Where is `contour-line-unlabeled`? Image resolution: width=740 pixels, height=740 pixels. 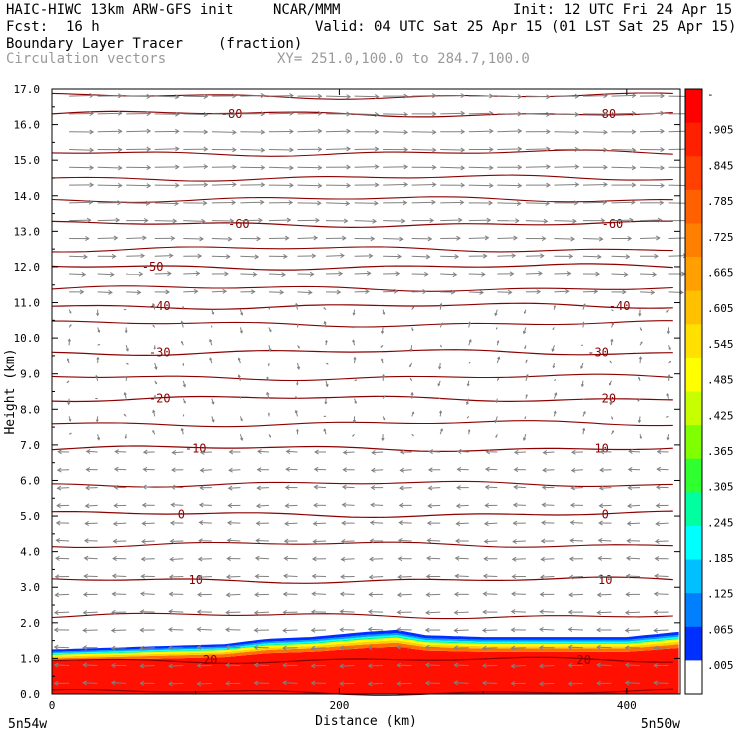
contour-line-unlabeled is located at coordinates (362, 288).